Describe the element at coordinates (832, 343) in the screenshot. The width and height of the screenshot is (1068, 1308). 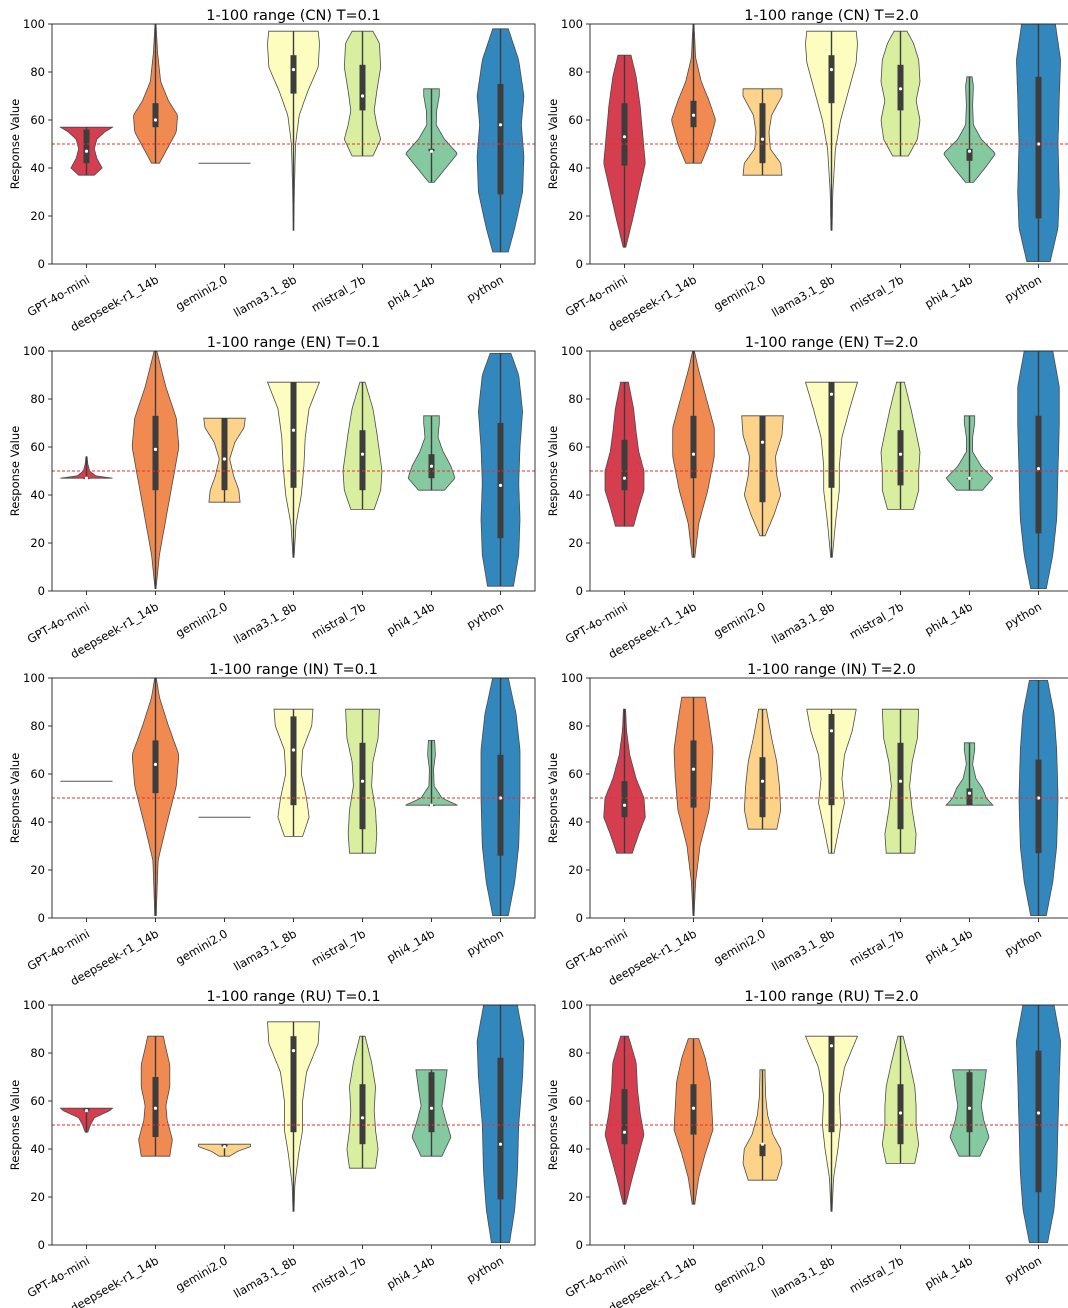
I see `subplot-title: 1-100 range (EN) T=2.0` at that location.